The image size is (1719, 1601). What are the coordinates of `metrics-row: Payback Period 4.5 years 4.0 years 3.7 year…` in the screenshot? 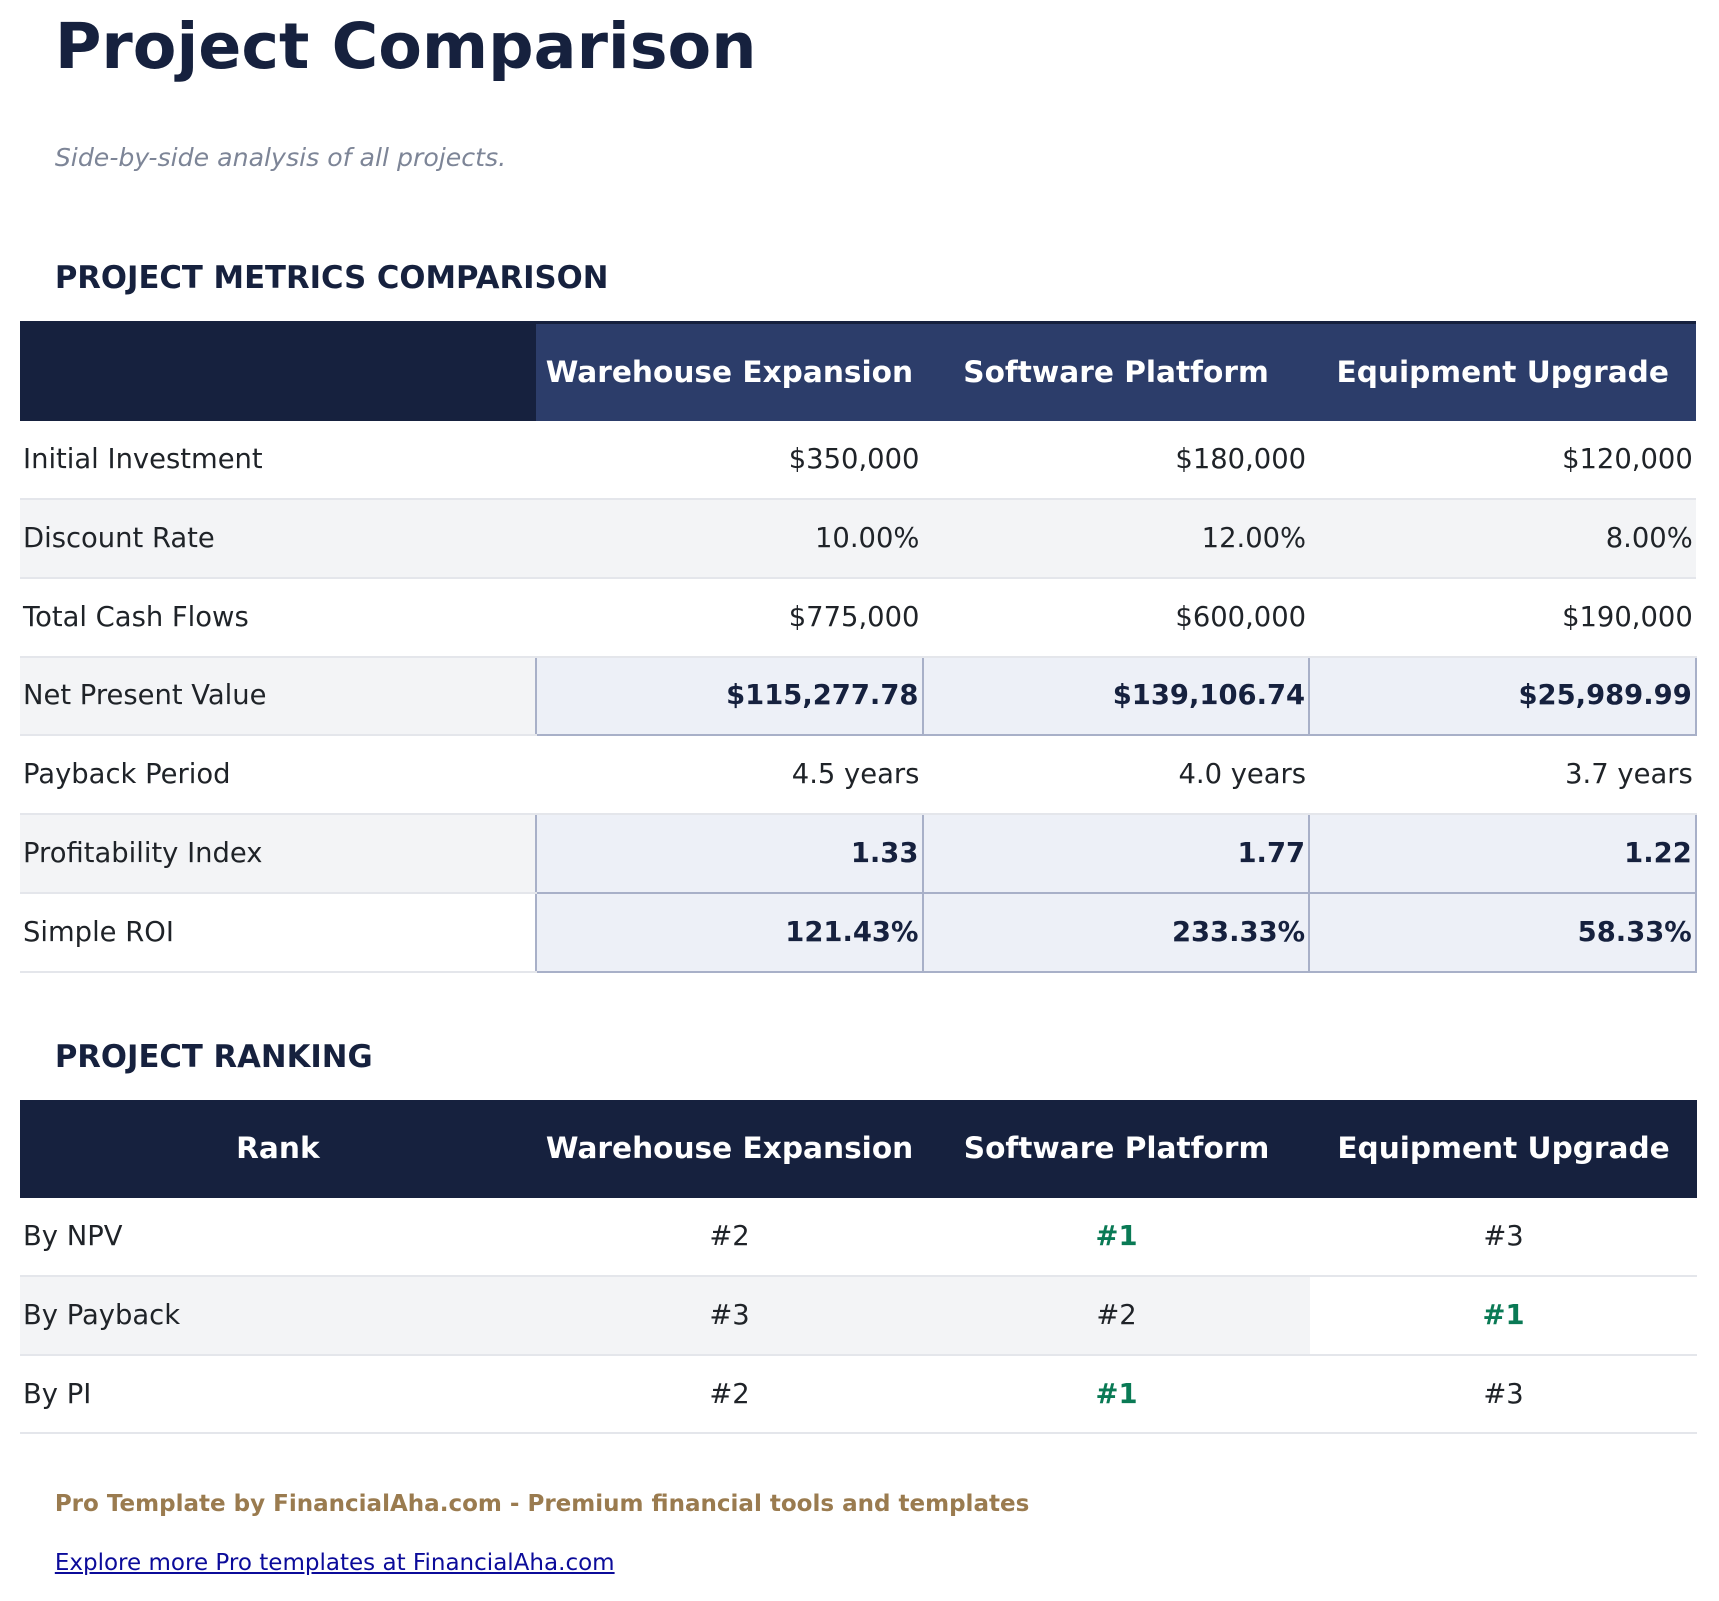 It's located at (858, 775).